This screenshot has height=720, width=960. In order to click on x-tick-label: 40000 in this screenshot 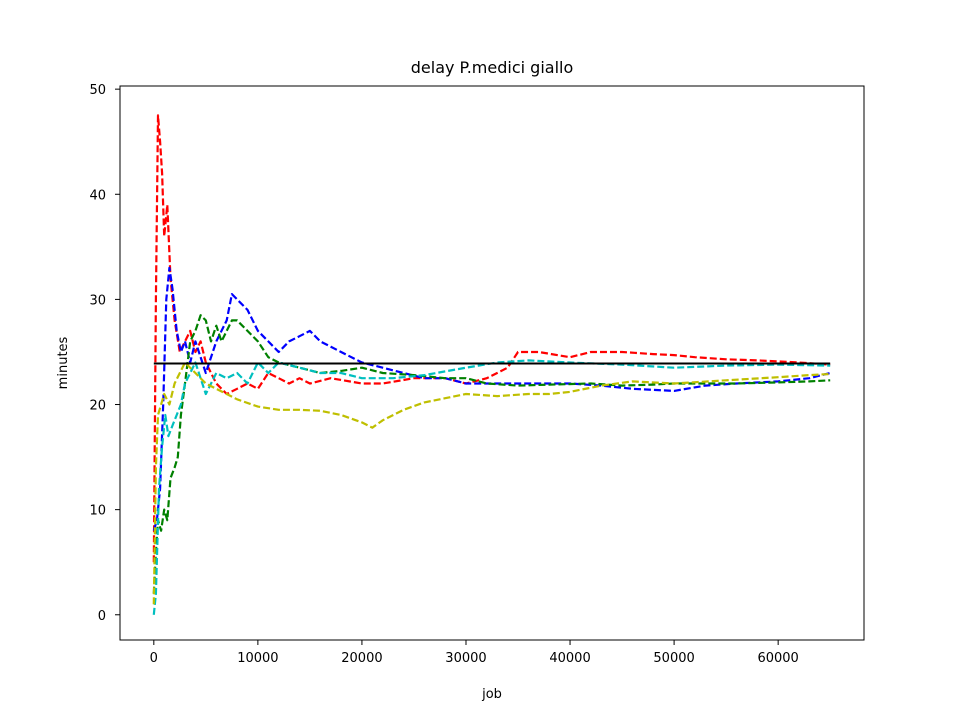, I will do `click(569, 658)`.